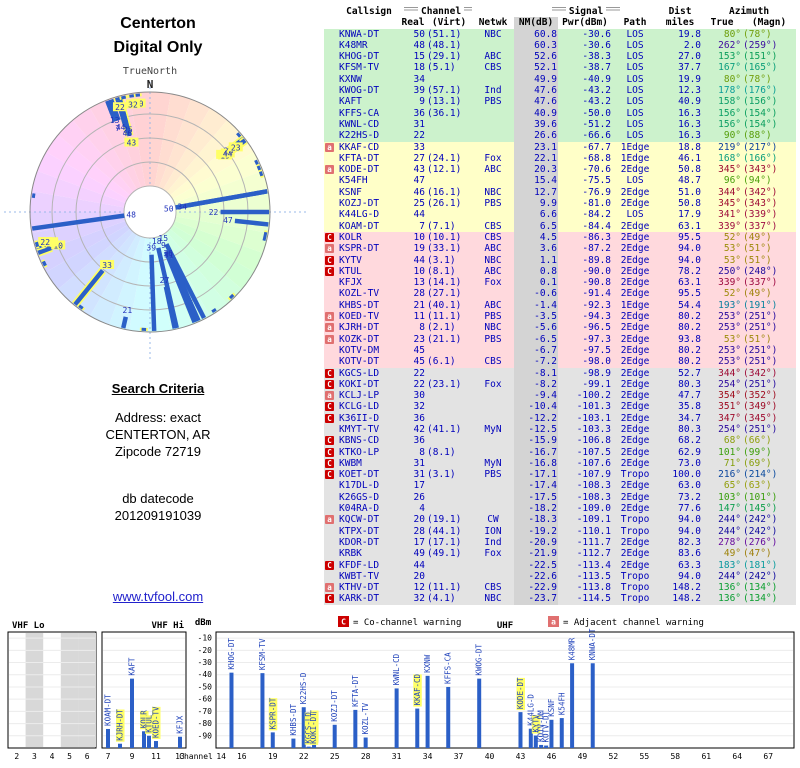  Describe the element at coordinates (149, 724) in the screenshot. I see `signal-bar-label-group: KTUL` at that location.